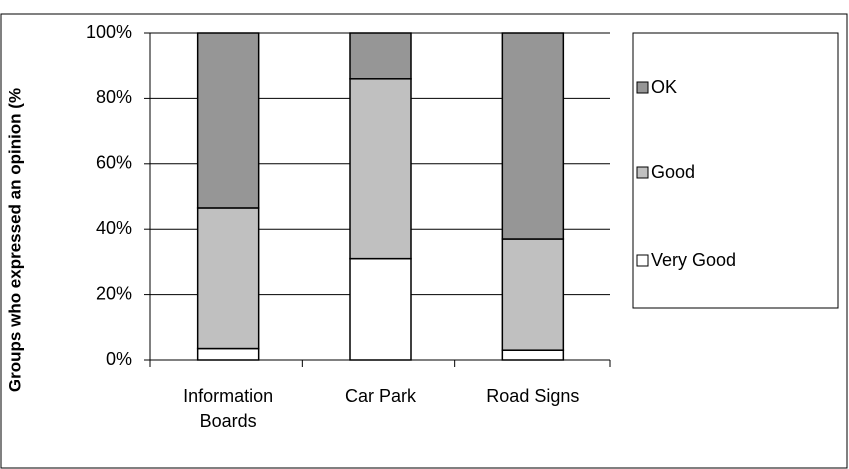 This screenshot has width=849, height=469. What do you see at coordinates (664, 87) in the screenshot?
I see `legend-label: OK` at bounding box center [664, 87].